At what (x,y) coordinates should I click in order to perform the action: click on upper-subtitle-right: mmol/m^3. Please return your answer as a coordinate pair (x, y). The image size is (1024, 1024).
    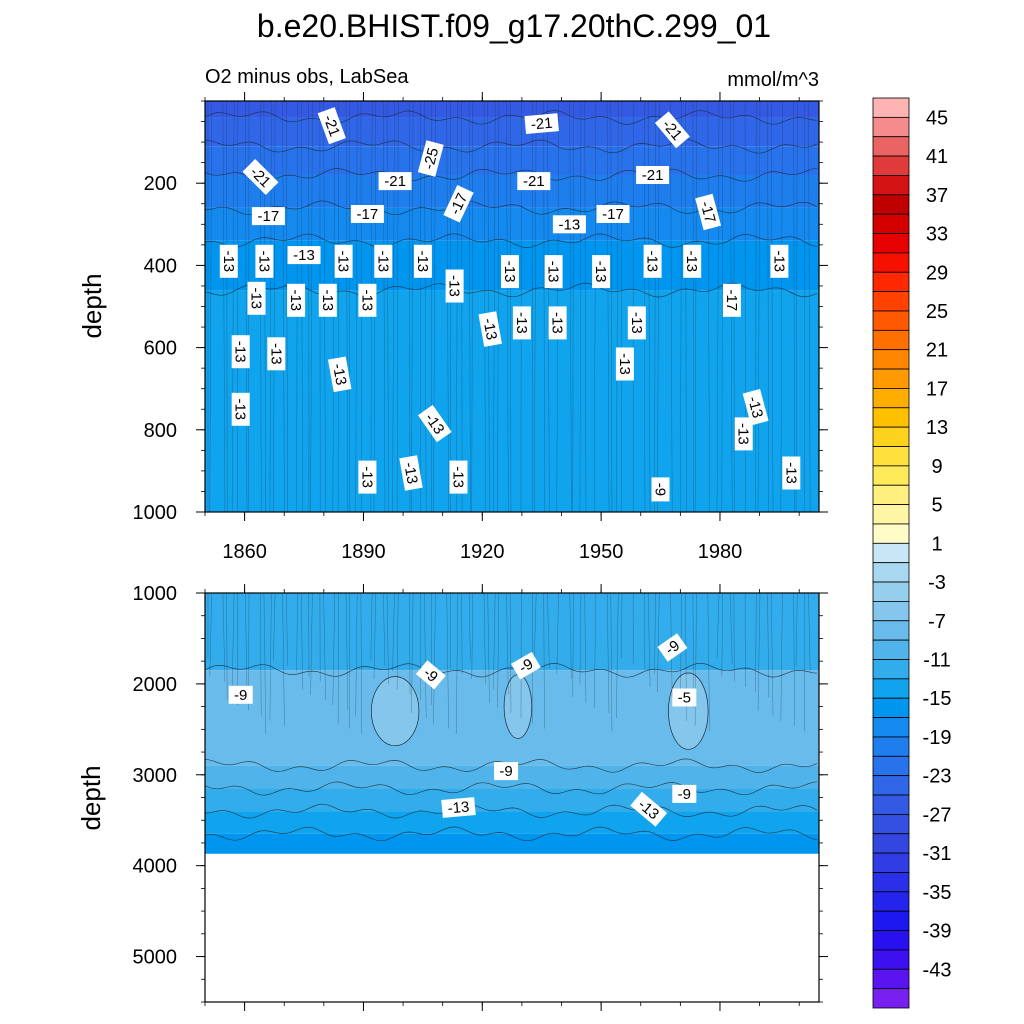
    Looking at the image, I should click on (773, 80).